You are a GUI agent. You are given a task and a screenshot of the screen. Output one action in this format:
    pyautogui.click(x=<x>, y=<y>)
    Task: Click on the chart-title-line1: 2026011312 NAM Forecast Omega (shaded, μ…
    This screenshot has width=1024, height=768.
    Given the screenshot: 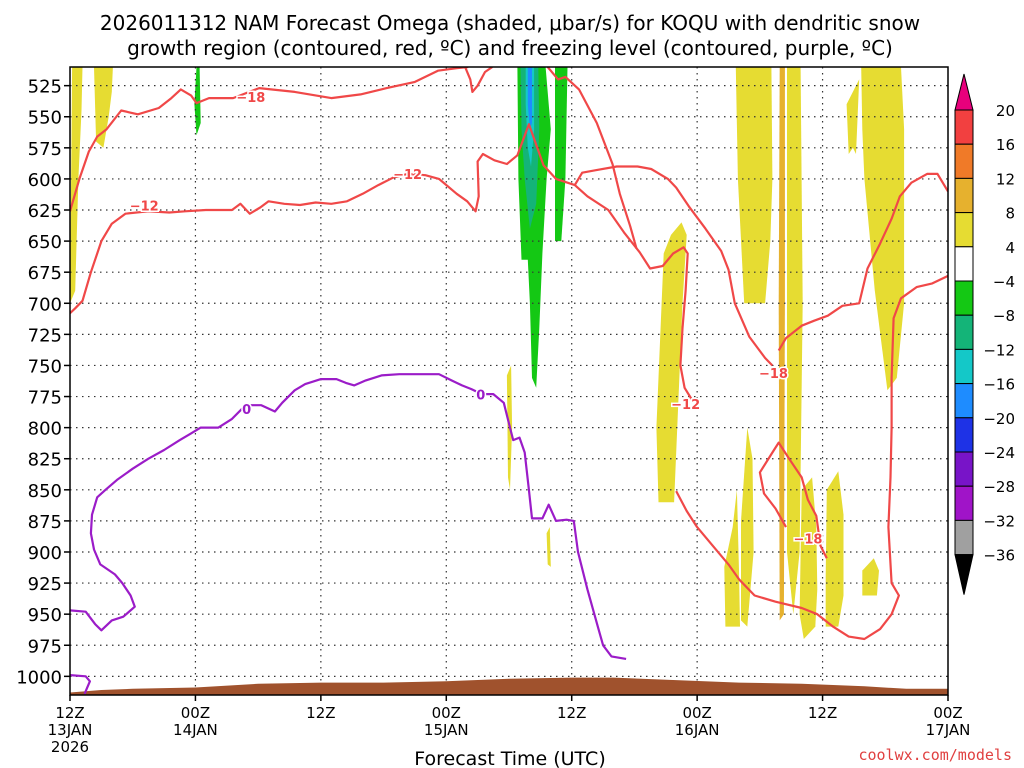 What is the action you would take?
    pyautogui.click(x=510, y=23)
    